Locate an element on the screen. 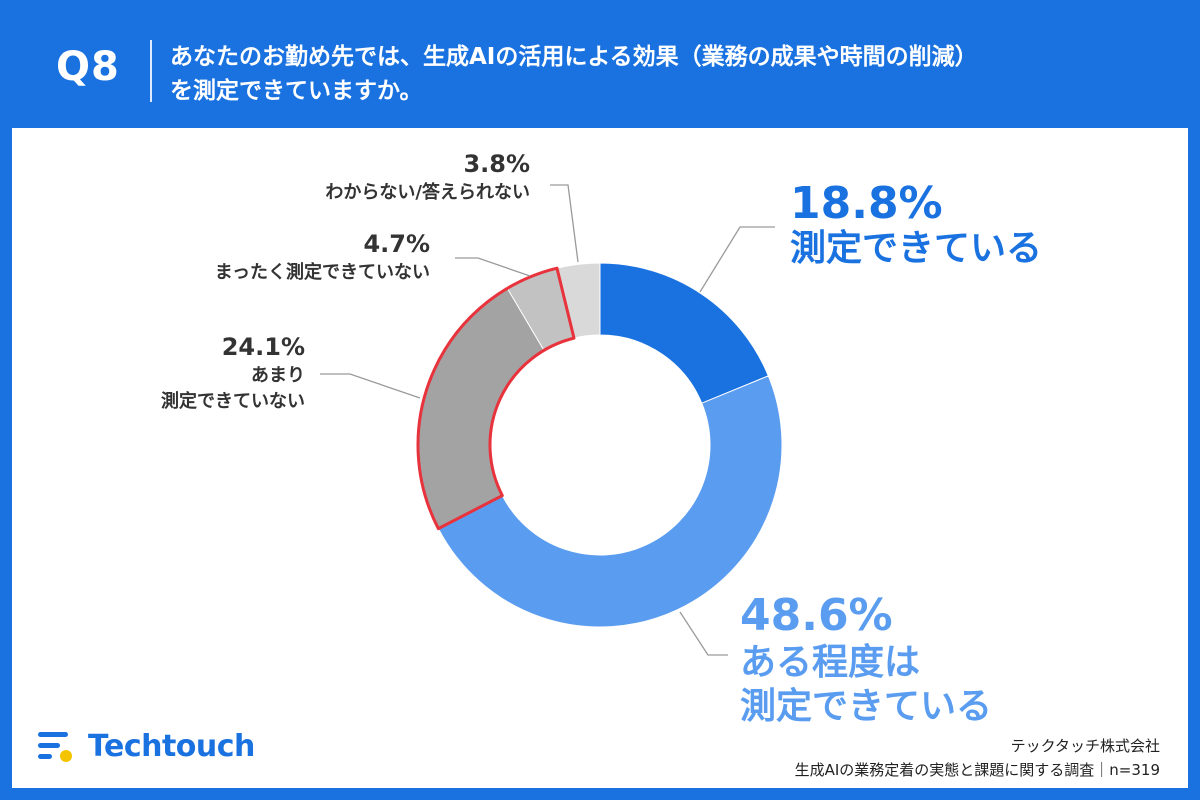 The image size is (1200, 800). footer-credit: テックタッチ株式会社 生成AIの業務定着の実態と課題に関する調査｜n=319 is located at coordinates (977, 758).